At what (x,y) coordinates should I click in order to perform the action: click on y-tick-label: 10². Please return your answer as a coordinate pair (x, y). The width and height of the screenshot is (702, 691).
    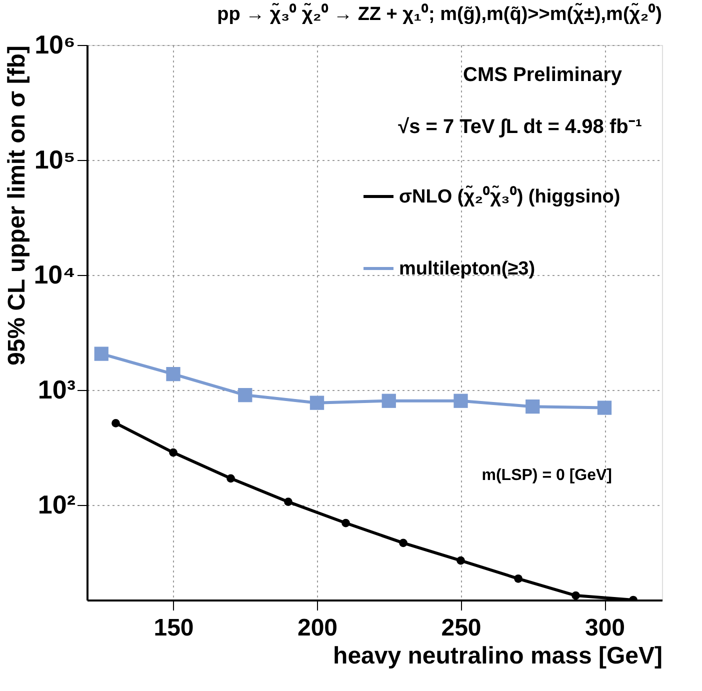
    Looking at the image, I should click on (57, 505).